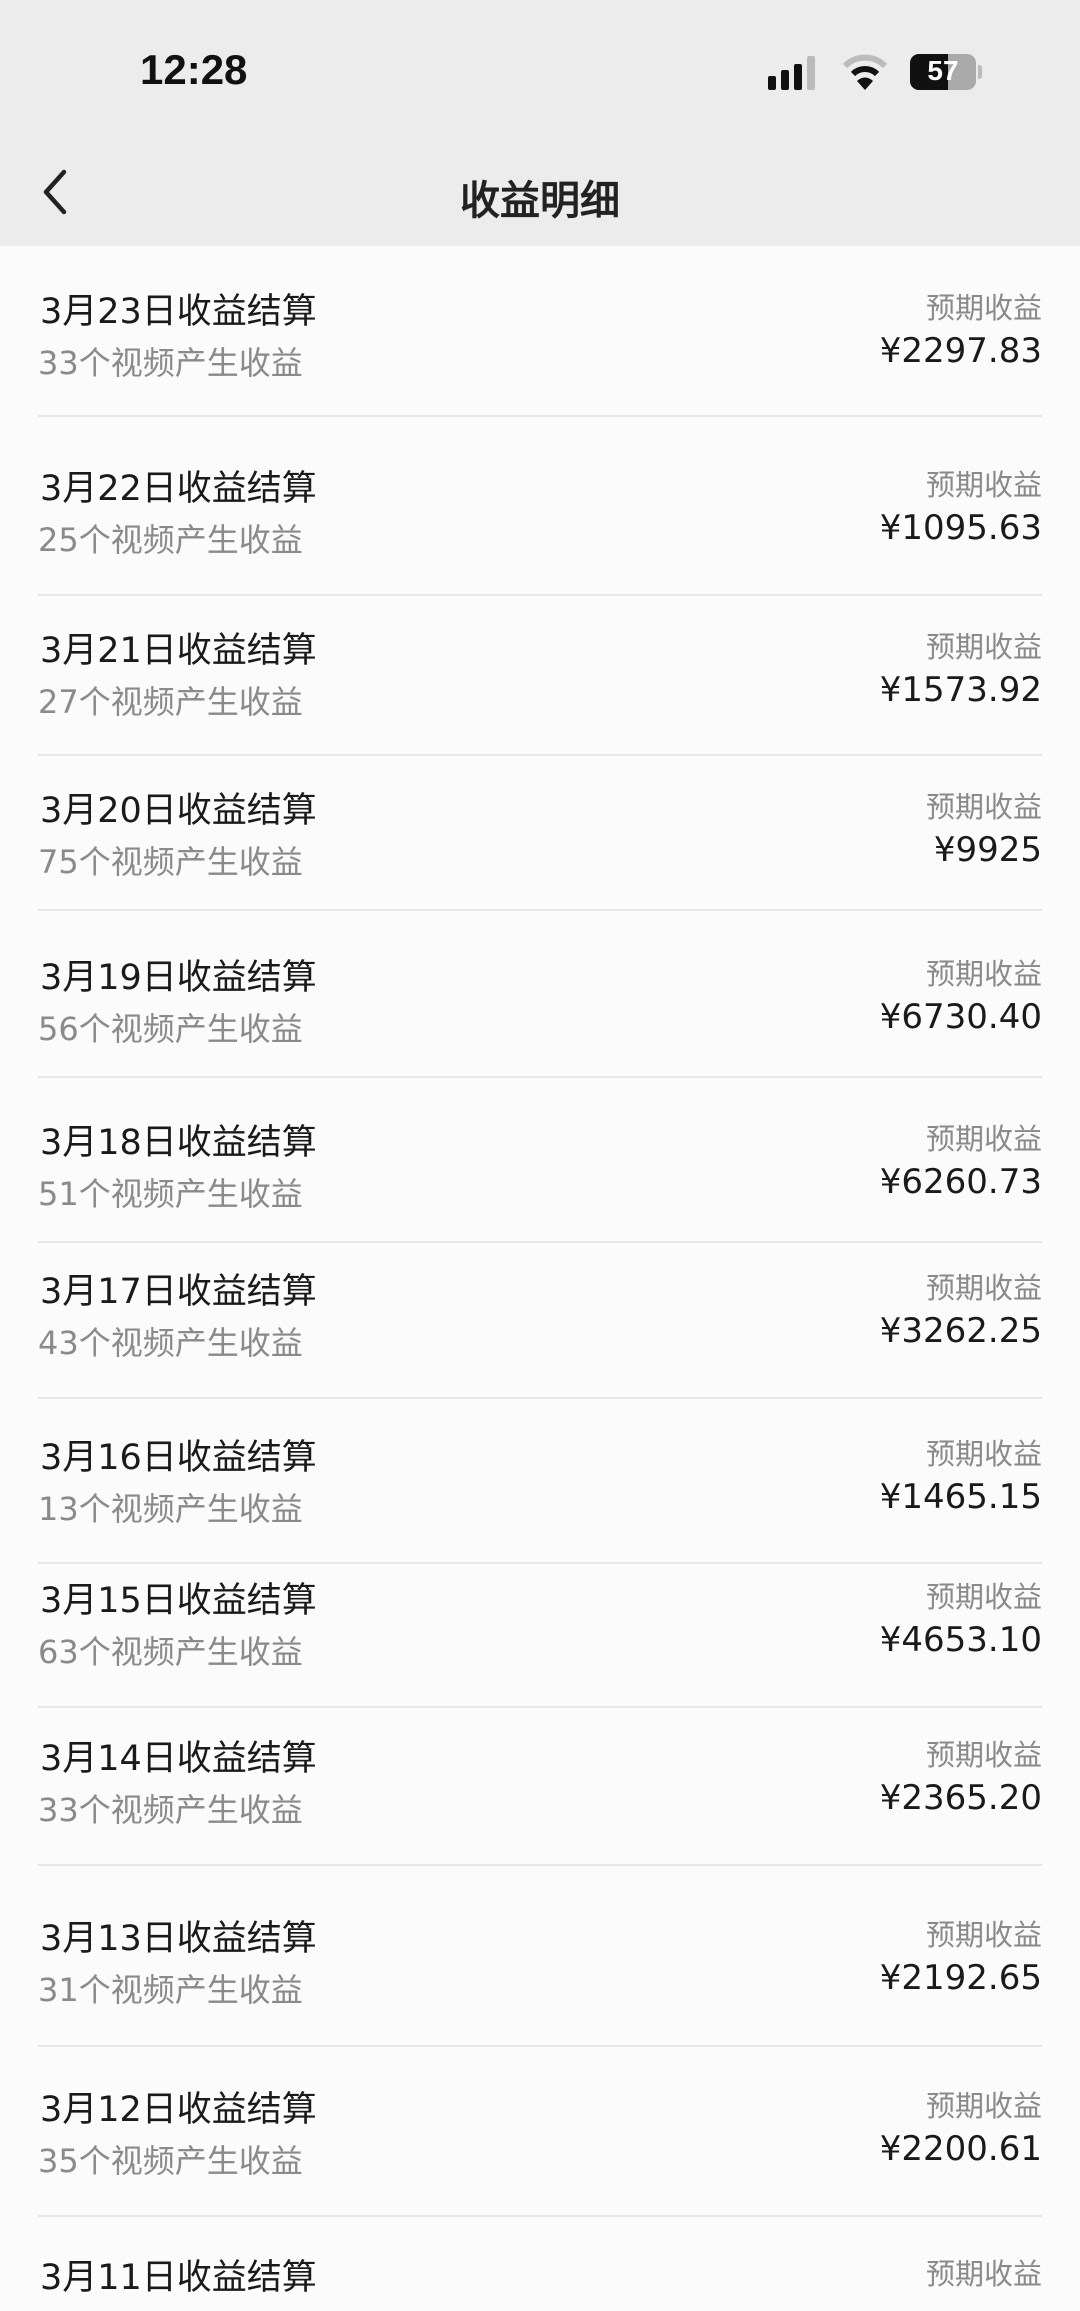 The width and height of the screenshot is (1080, 2311). Describe the element at coordinates (170, 1509) in the screenshot. I see `item-subtitle: 13个视频产生收益` at that location.